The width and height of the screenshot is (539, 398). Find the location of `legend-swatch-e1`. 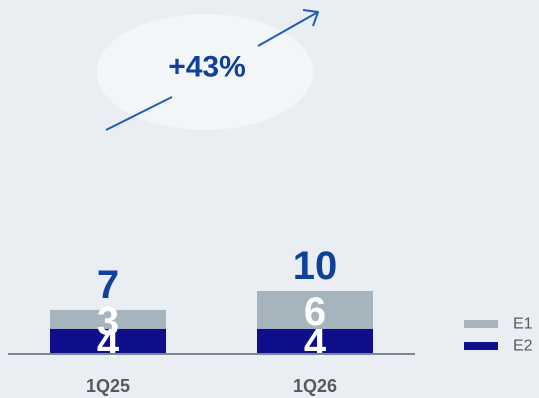

legend-swatch-e1 is located at coordinates (481, 324).